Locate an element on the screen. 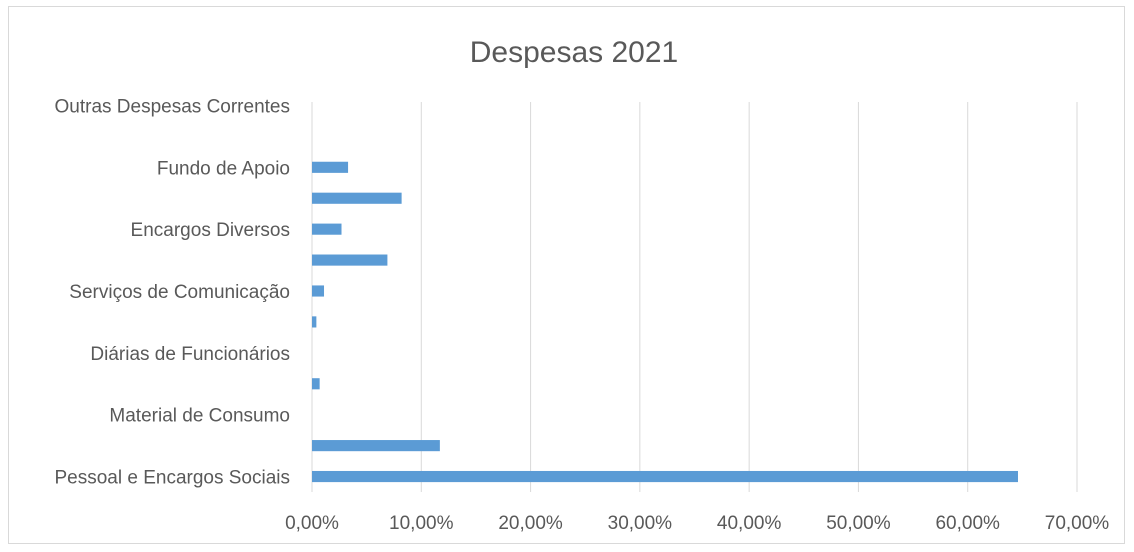  x-tick-label-4: 40,00% is located at coordinates (749, 523).